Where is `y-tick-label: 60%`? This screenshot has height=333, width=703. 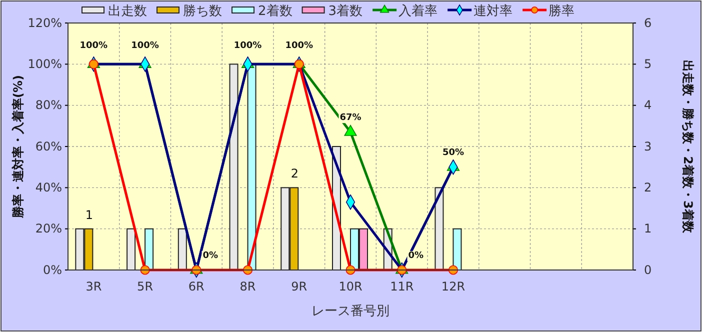 y-tick-label: 60% is located at coordinates (48, 146).